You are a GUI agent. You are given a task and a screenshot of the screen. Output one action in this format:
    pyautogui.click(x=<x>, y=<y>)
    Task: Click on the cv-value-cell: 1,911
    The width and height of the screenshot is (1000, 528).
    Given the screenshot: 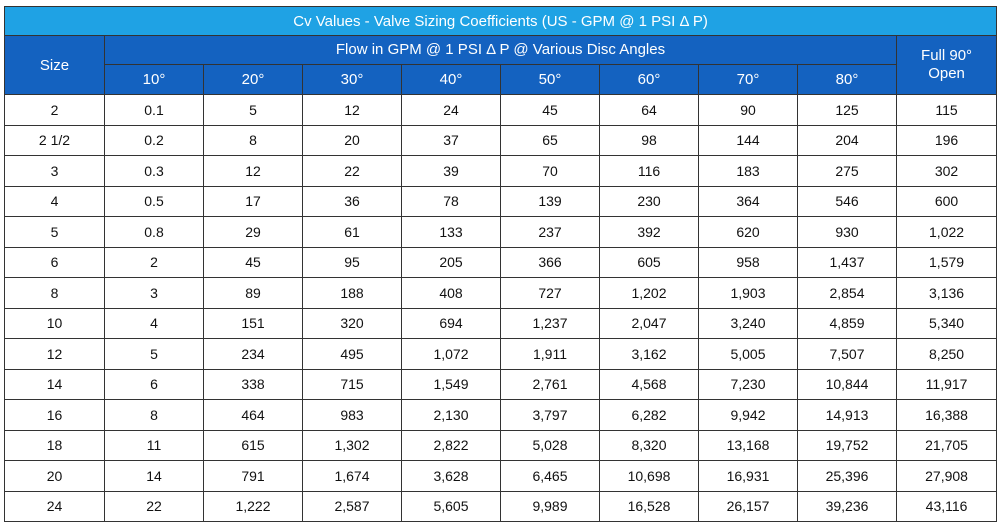 What is the action you would take?
    pyautogui.click(x=550, y=354)
    